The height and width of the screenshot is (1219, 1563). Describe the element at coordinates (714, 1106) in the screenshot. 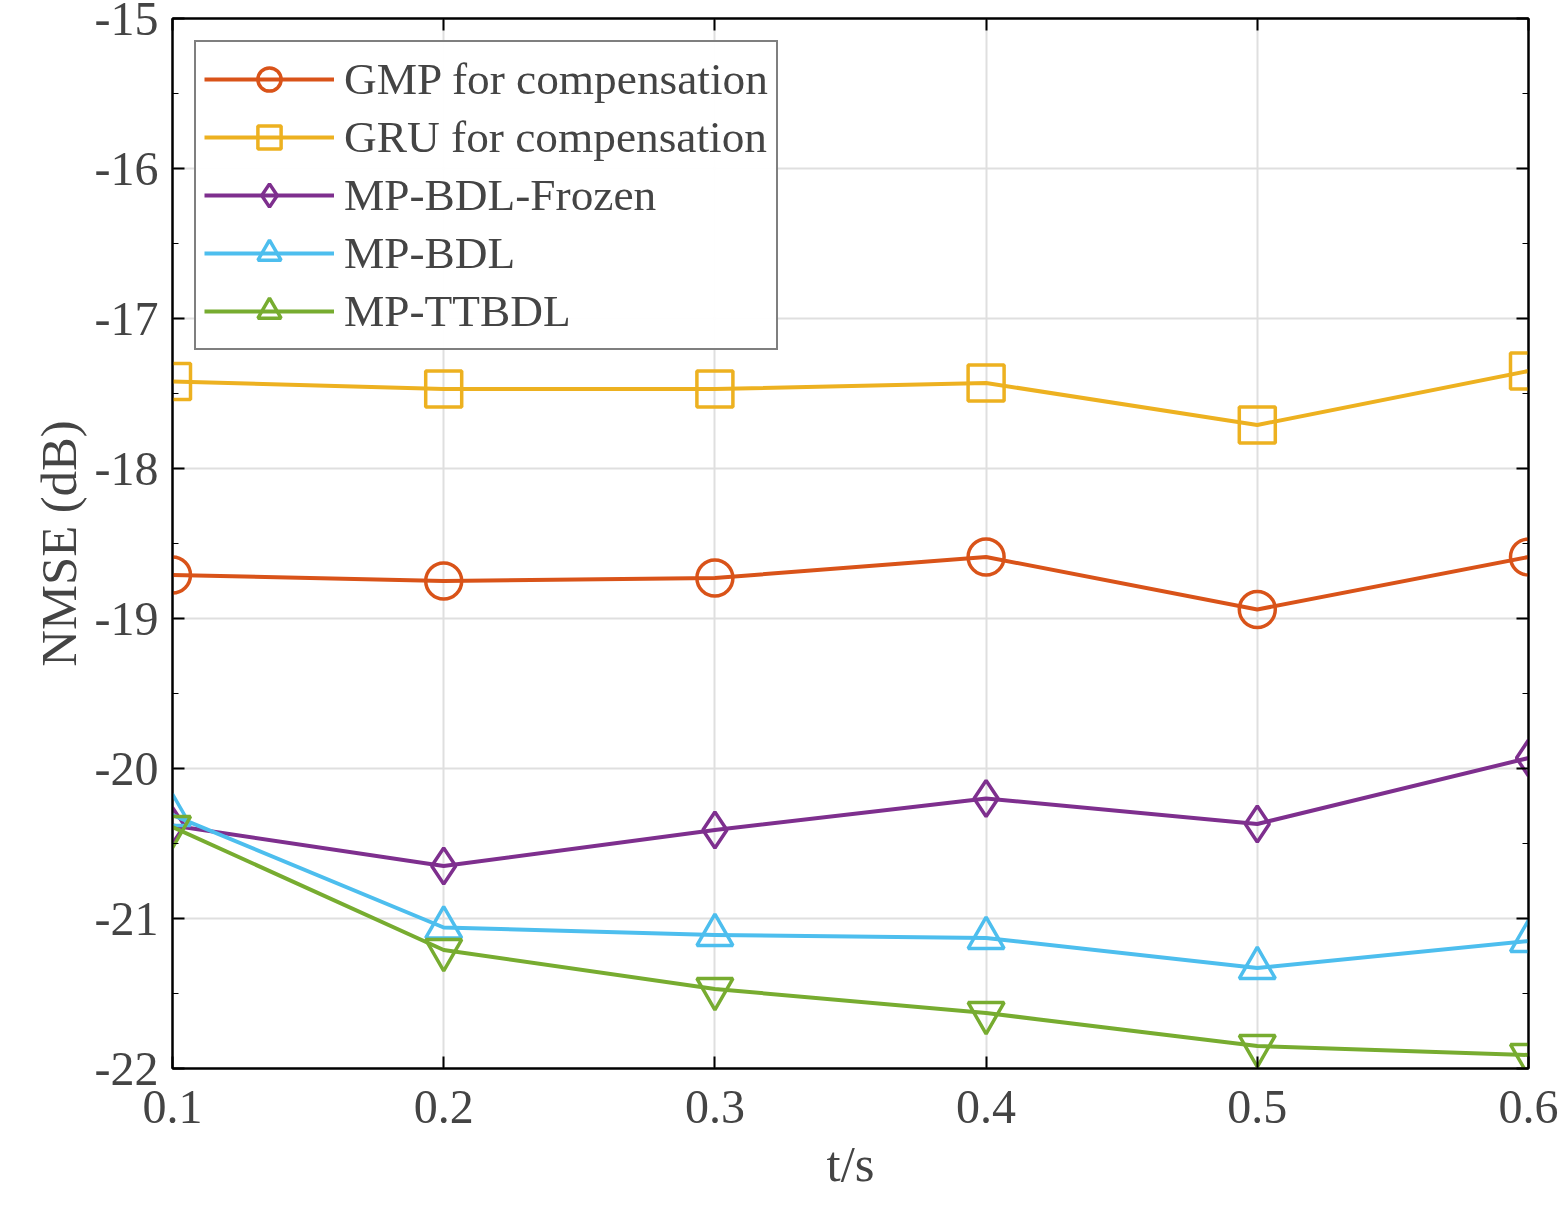

I see `x-tick-label: 0.3` at that location.